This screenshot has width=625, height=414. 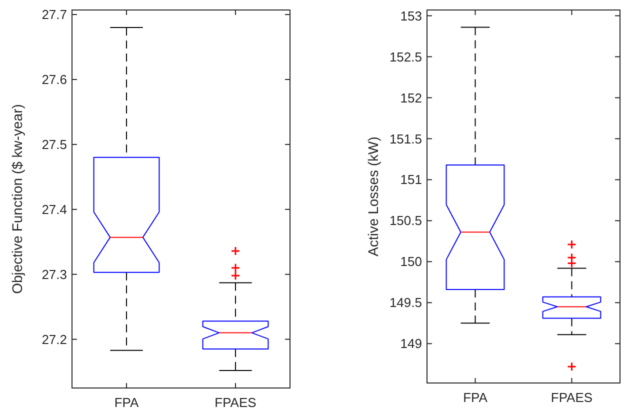 I want to click on y-tick-label: 27.6, so click(x=54, y=80).